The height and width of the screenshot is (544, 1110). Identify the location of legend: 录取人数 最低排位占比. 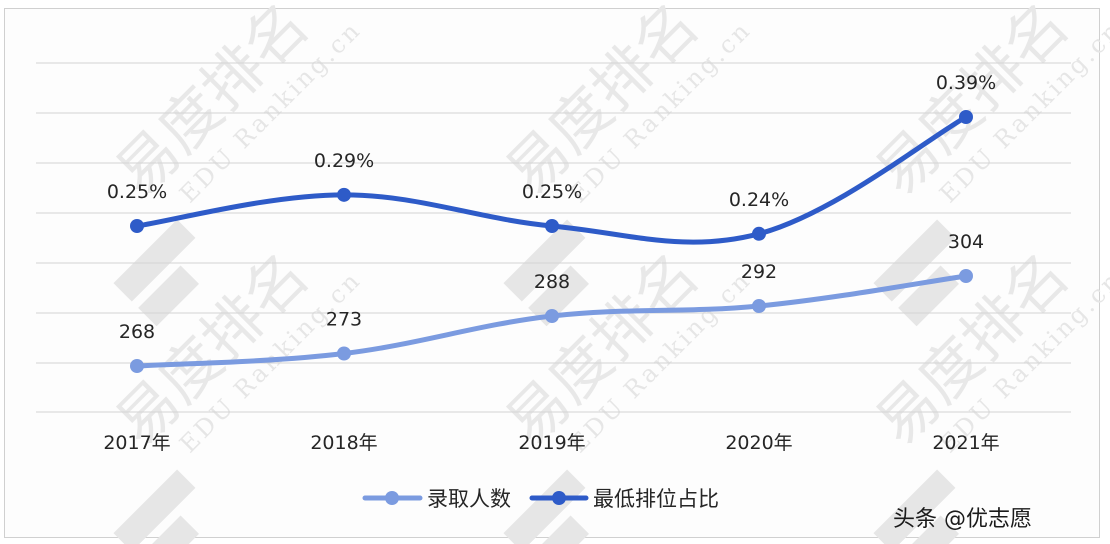
(540, 499).